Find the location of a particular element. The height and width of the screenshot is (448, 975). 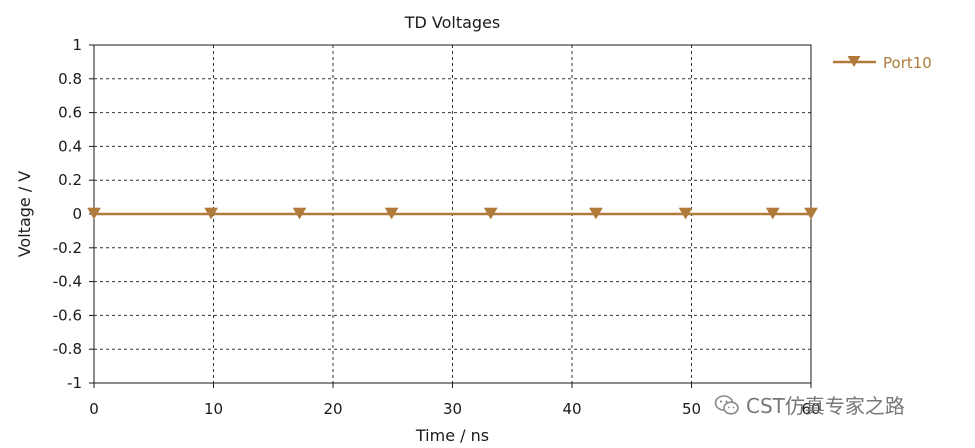

legend: Port10 is located at coordinates (882, 63).